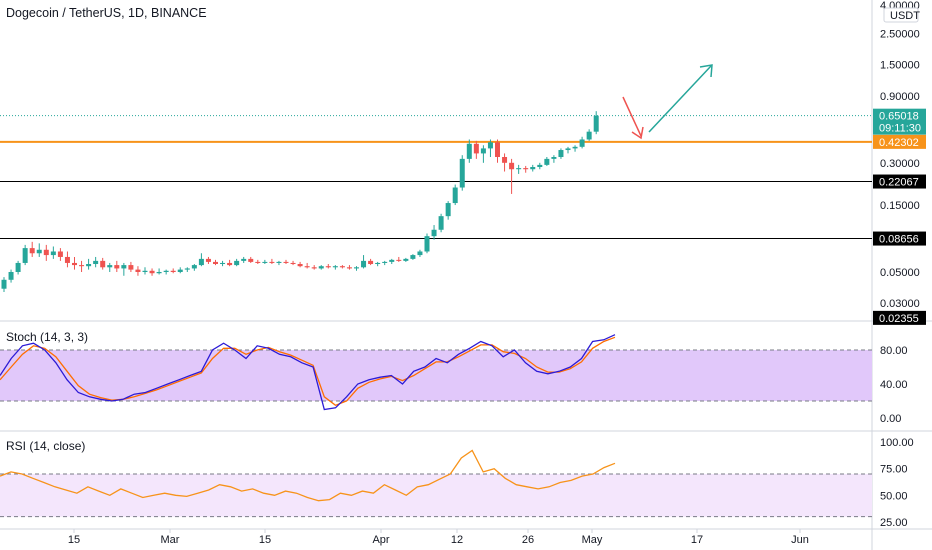 The height and width of the screenshot is (550, 932). I want to click on time-label: May, so click(592, 540).